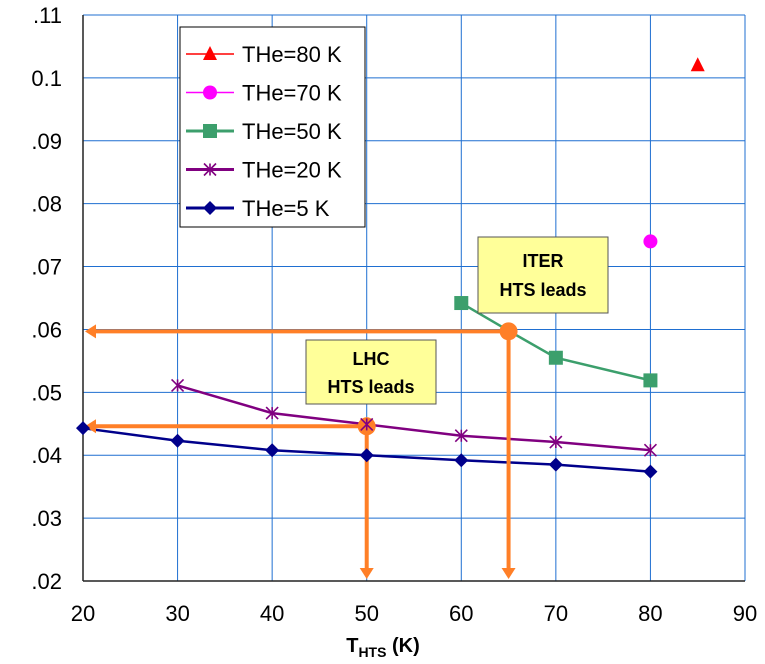  What do you see at coordinates (272, 613) in the screenshot?
I see `x-tick-label: 40` at bounding box center [272, 613].